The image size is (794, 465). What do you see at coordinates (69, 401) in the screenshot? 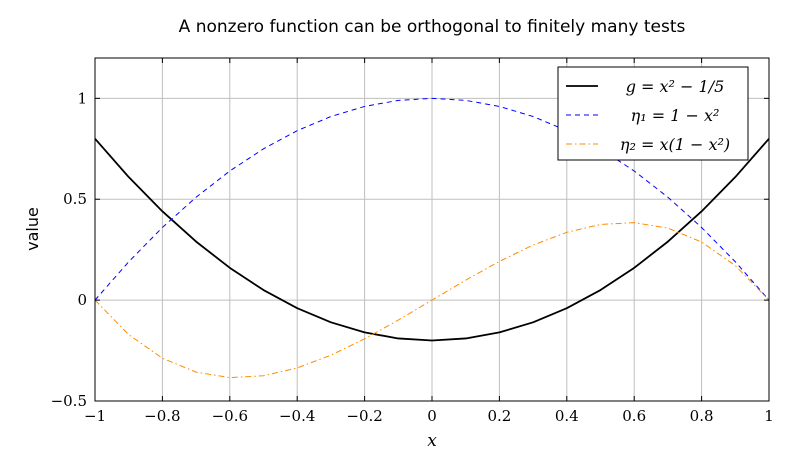
I see `y-tick-label: −0.5` at bounding box center [69, 401].